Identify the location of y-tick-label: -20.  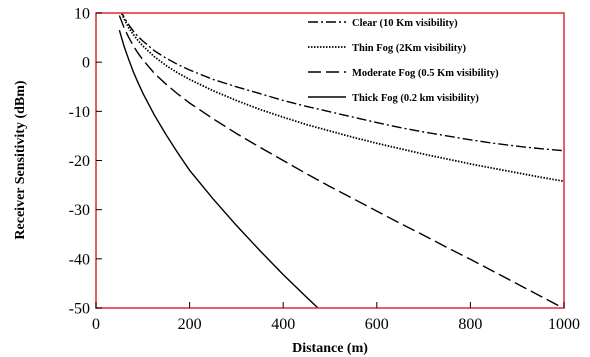
(79, 161).